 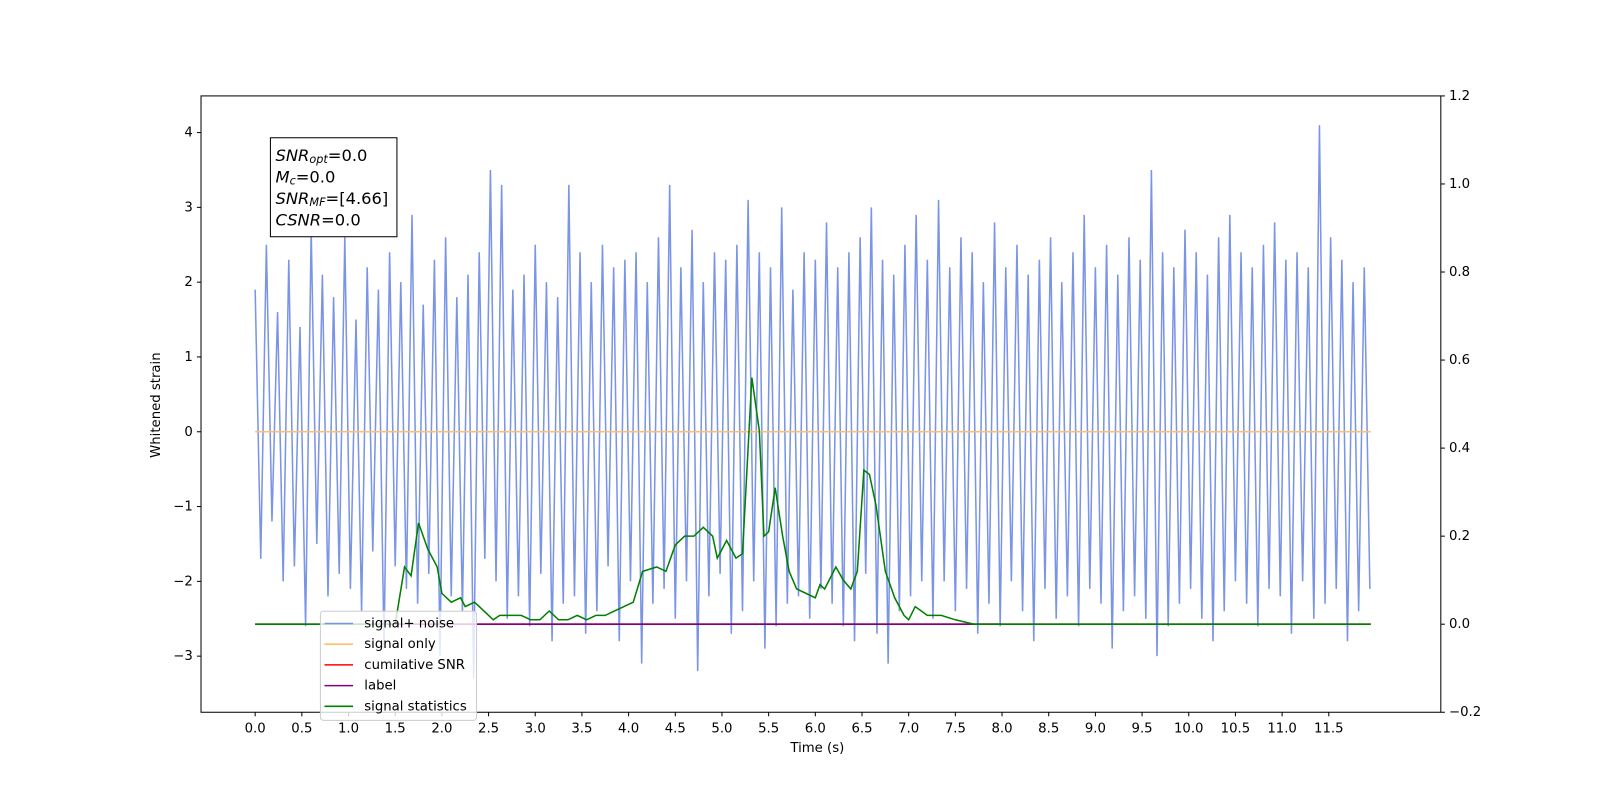 I want to click on info-sub: opt, so click(x=318, y=159).